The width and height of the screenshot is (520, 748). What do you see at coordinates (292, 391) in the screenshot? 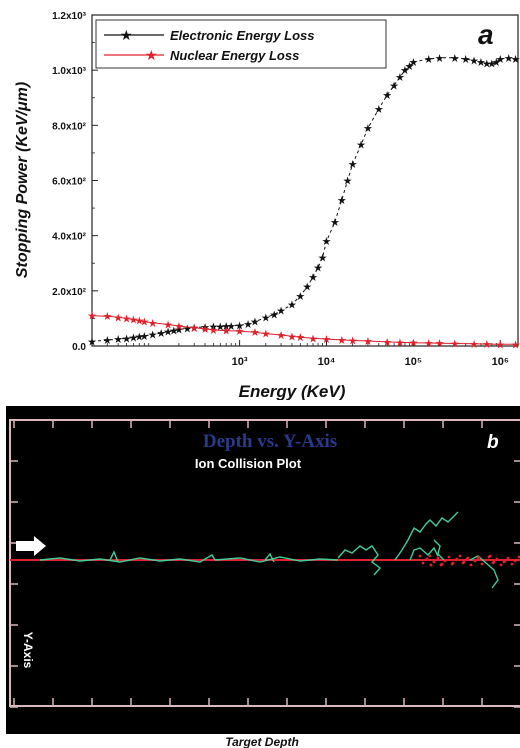
I see `x-axis-label: Energy (KeV)` at bounding box center [292, 391].